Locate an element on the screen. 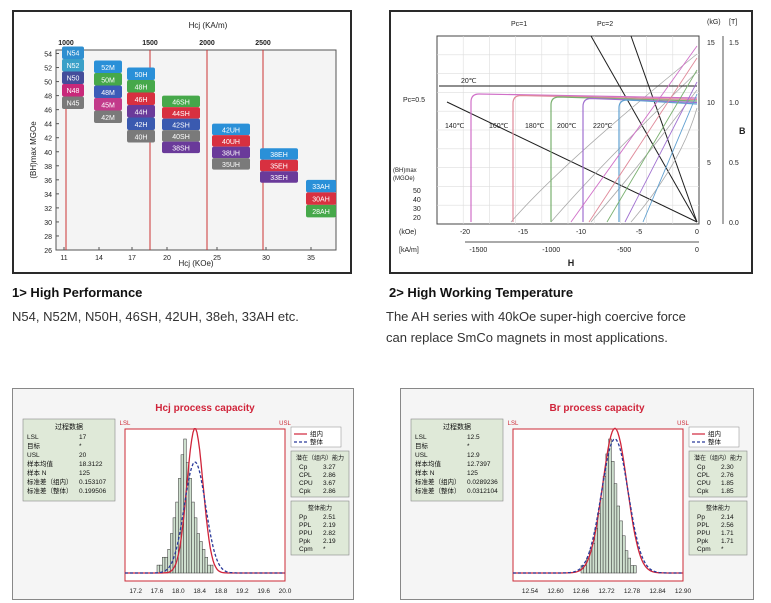  x-tick-label: 30 is located at coordinates (266, 258).